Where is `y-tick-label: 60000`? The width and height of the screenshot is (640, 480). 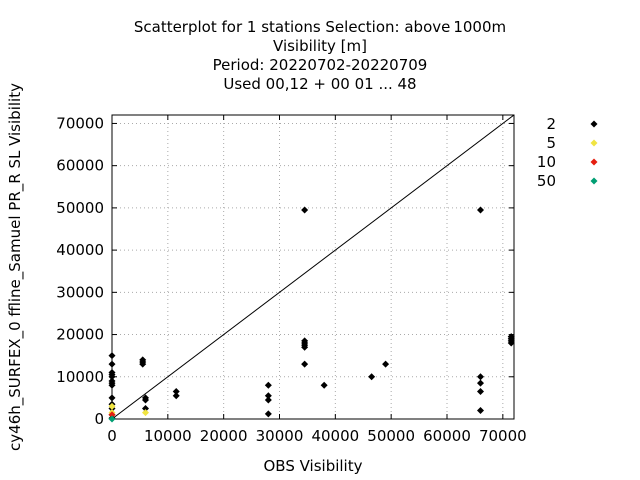
y-tick-label: 60000 is located at coordinates (80, 166).